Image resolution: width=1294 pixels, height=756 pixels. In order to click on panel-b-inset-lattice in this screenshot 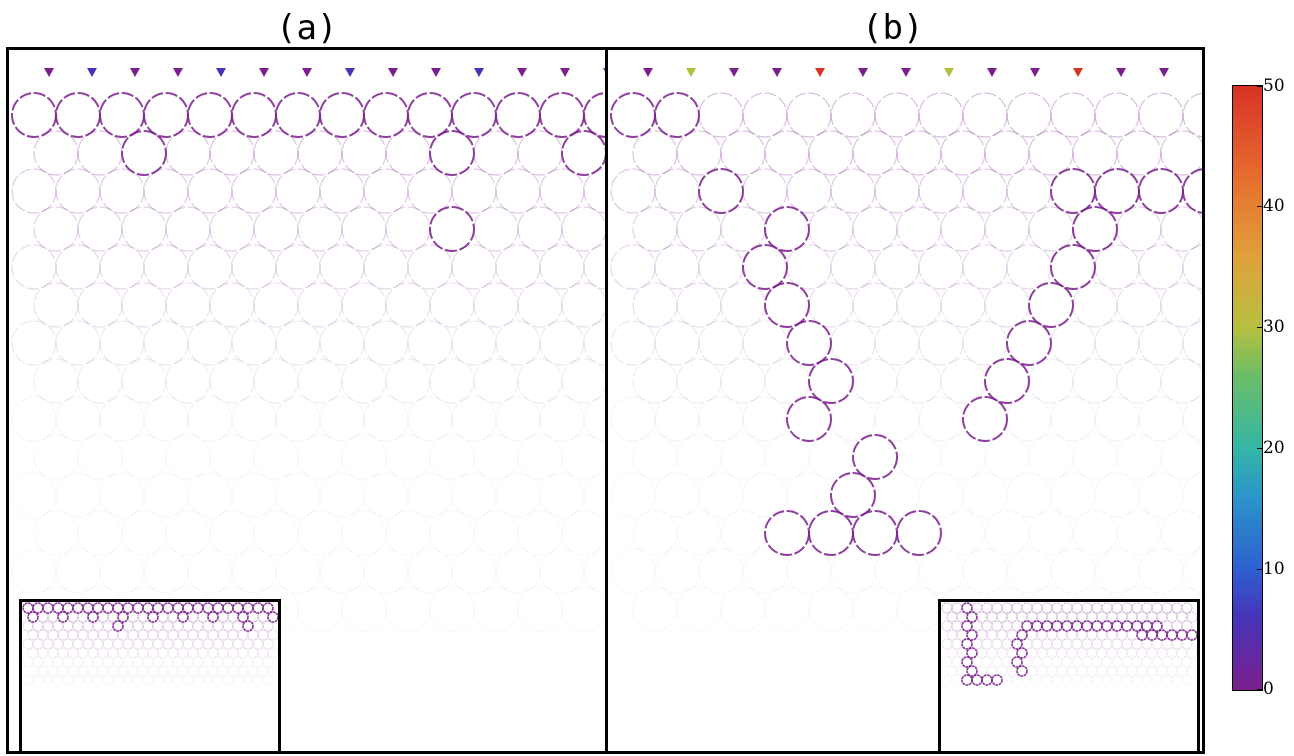, I will do `click(1069, 644)`.